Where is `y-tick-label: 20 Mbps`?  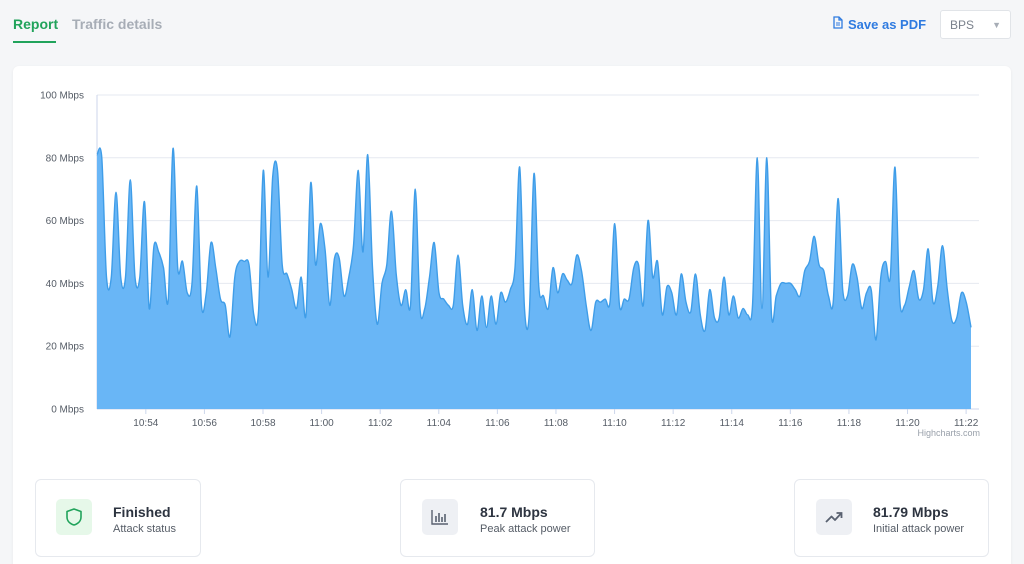 y-tick-label: 20 Mbps is located at coordinates (65, 347).